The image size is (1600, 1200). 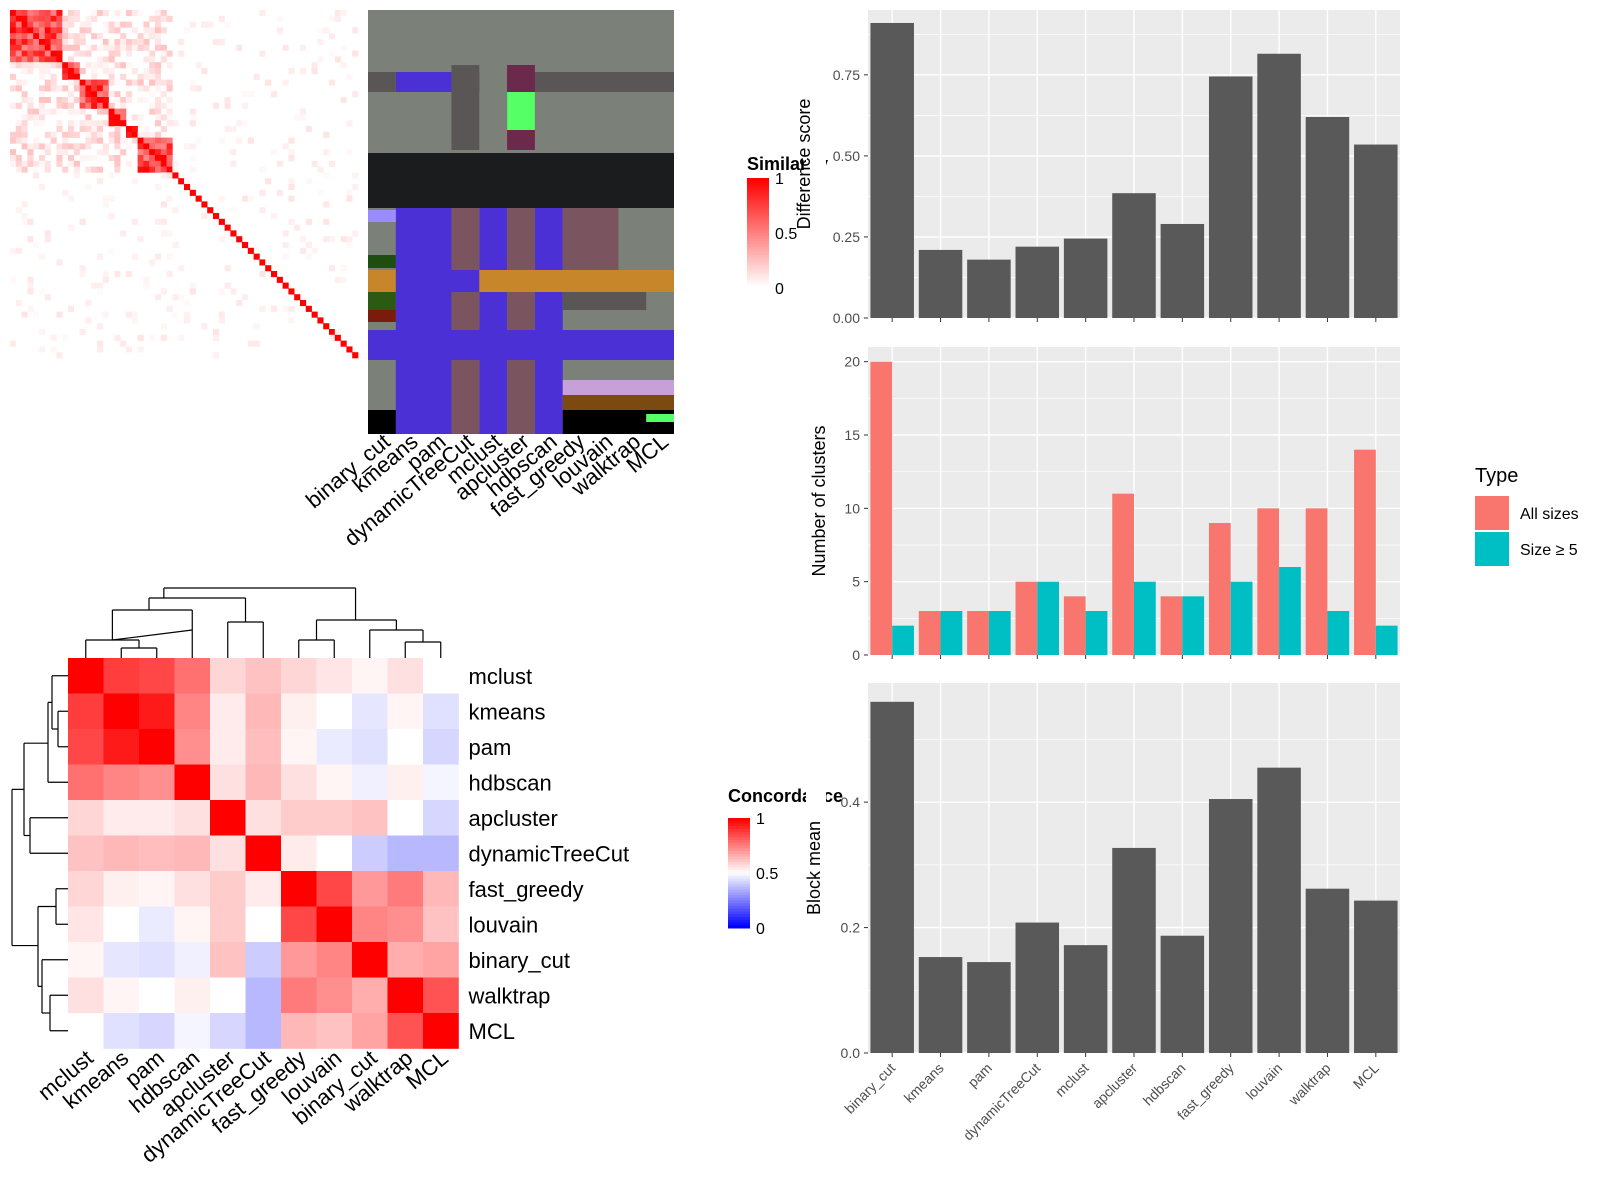 I want to click on difference-score-bar, so click(x=1376, y=231).